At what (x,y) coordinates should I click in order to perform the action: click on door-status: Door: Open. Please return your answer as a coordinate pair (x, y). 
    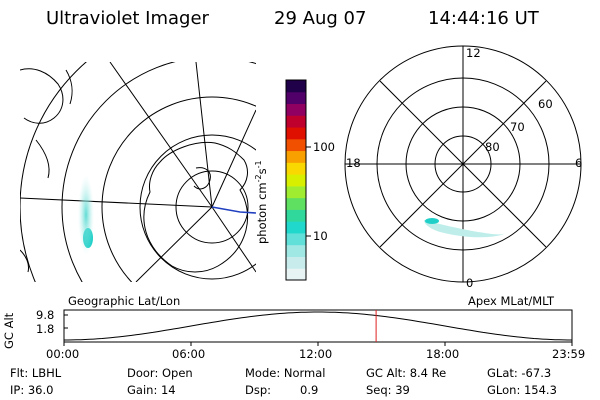
    Looking at the image, I should click on (160, 373).